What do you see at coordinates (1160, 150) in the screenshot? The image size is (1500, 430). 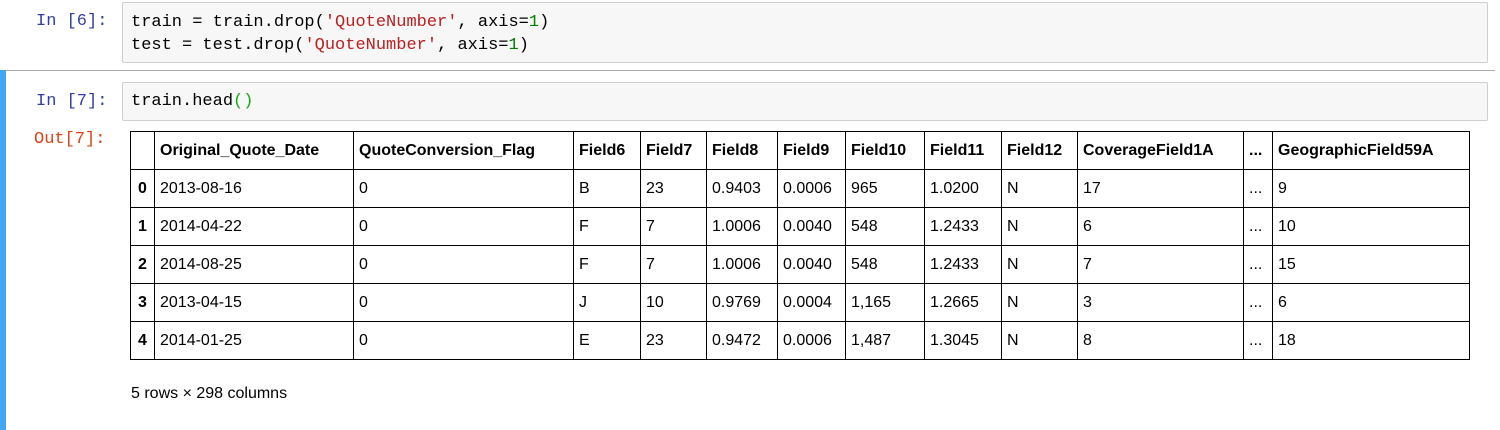 I see `column-header: CoverageField1A` at bounding box center [1160, 150].